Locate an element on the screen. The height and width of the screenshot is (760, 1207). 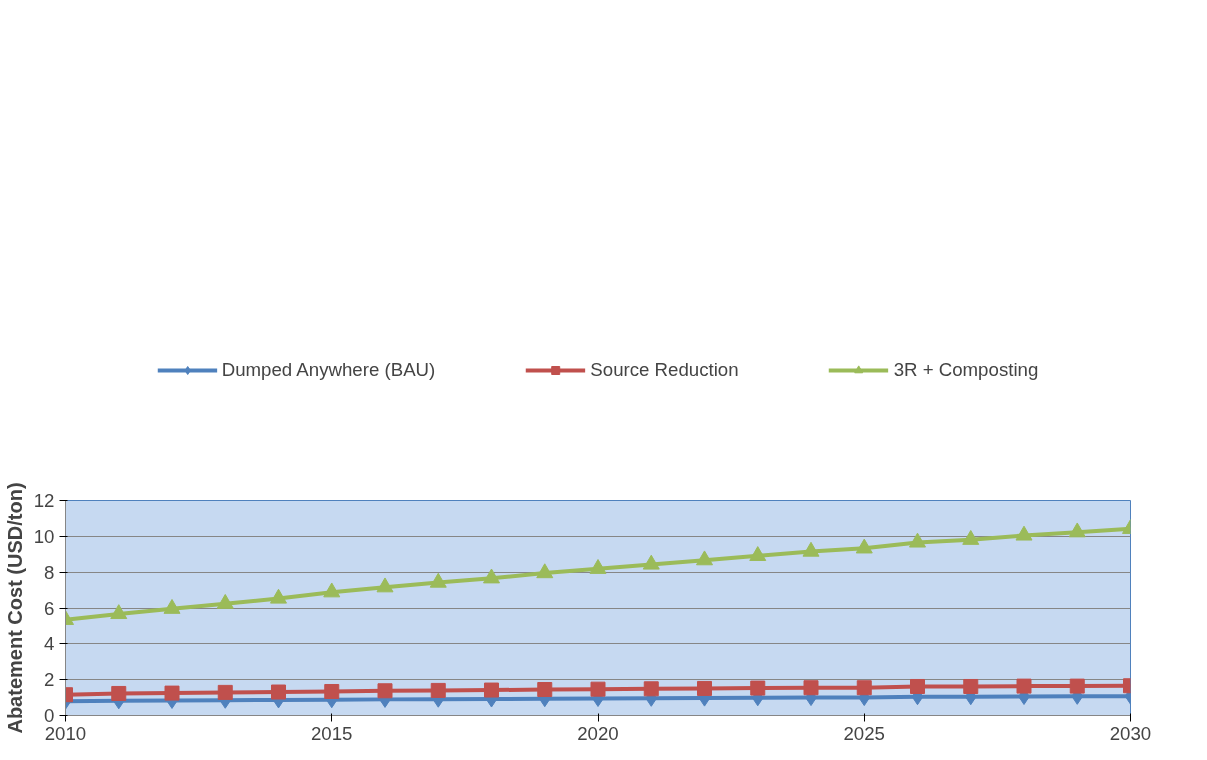
legend-label: 3R + Composting is located at coordinates (966, 369).